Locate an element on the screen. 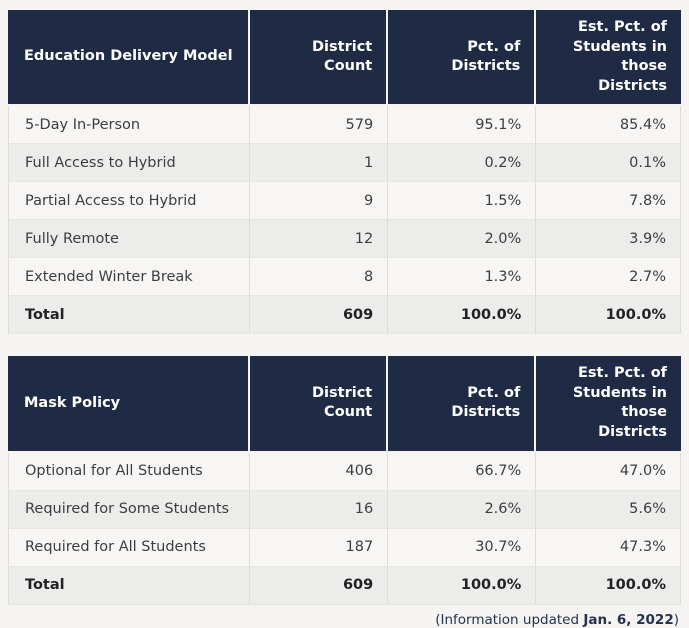 The width and height of the screenshot is (689, 628). students-pct-cell: 2.7% is located at coordinates (608, 277).